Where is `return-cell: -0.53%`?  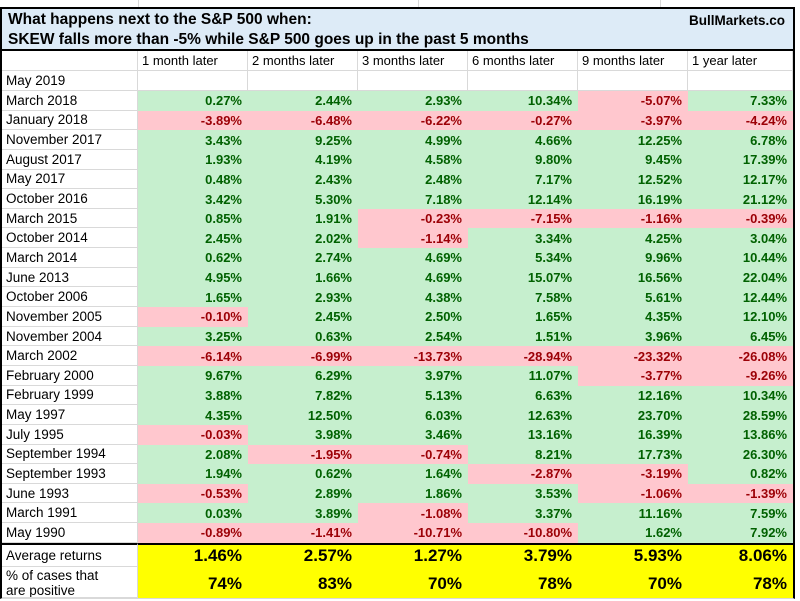
return-cell: -0.53% is located at coordinates (193, 493).